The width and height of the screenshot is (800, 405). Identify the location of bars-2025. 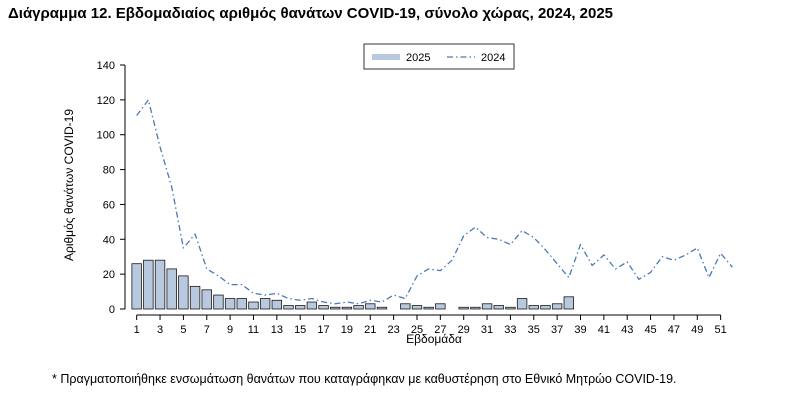
(353, 284).